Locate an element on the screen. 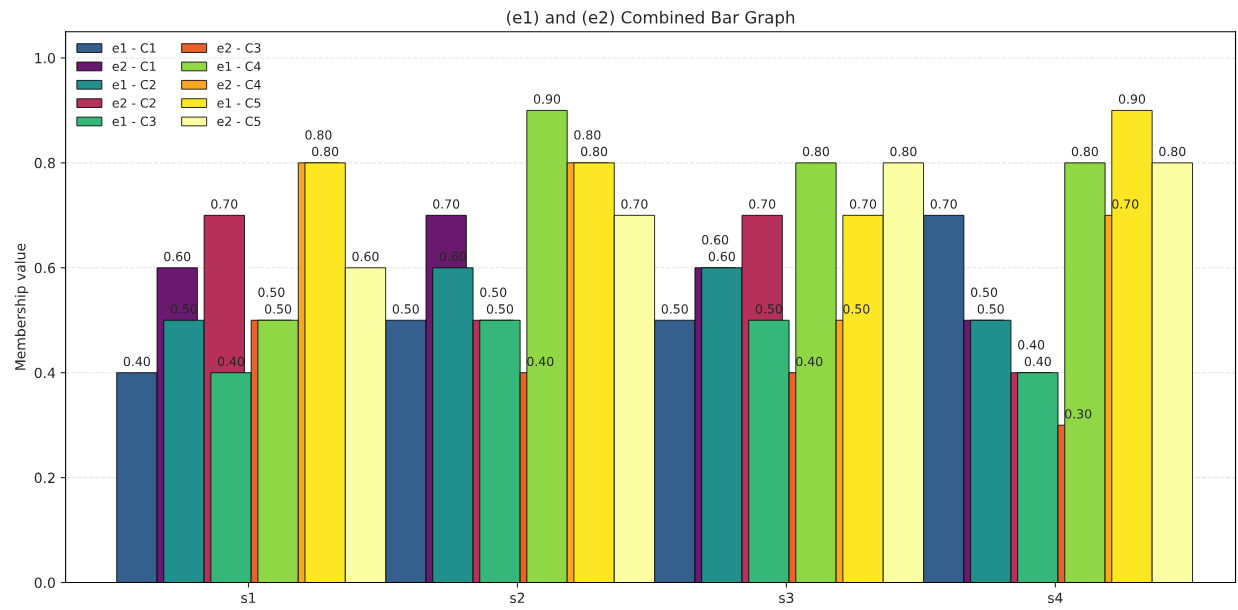 This screenshot has height=610, width=1238. x-tick-label: s4 is located at coordinates (1055, 598).